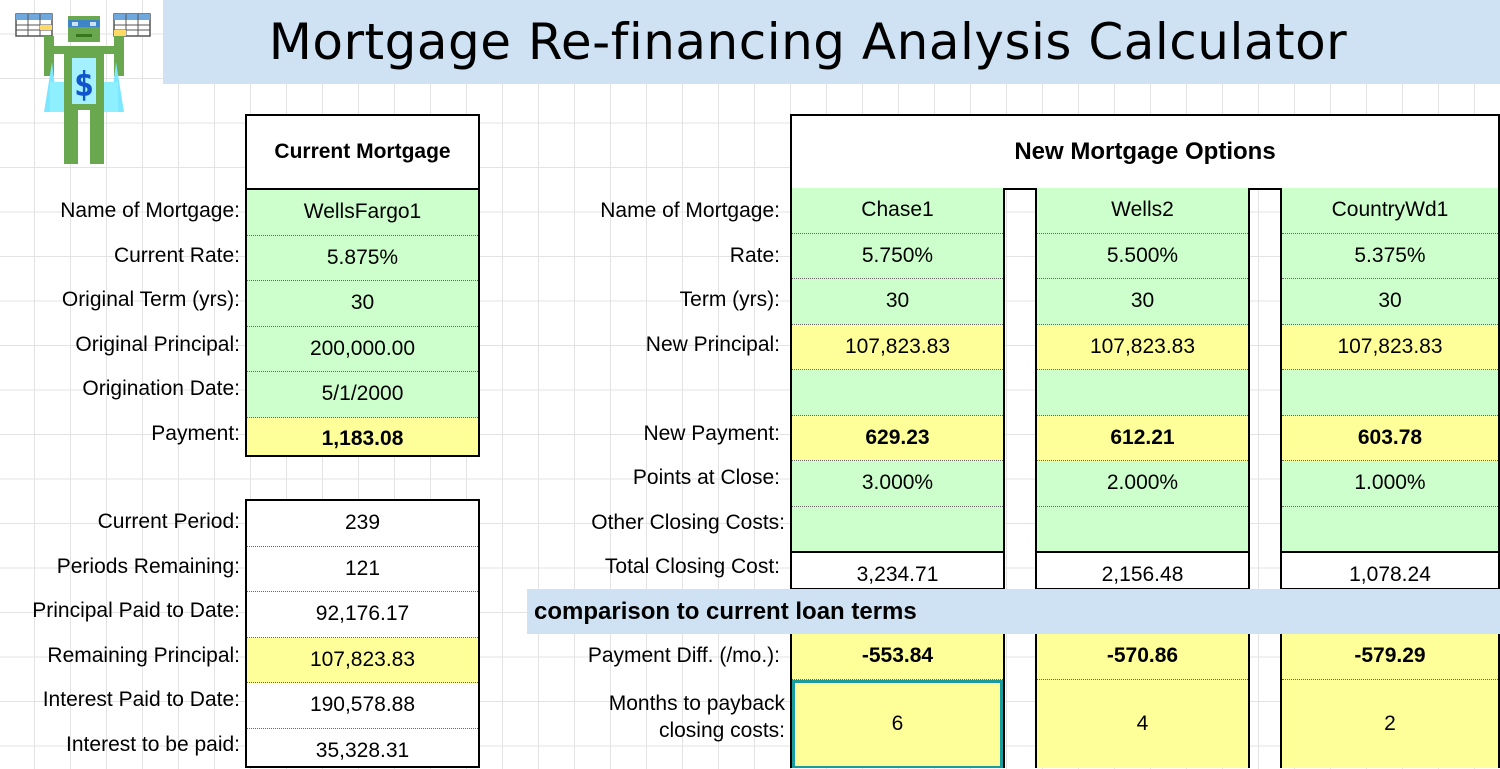 This screenshot has height=769, width=1500. I want to click on option-3-total-cell: 1,078.24, so click(1390, 570).